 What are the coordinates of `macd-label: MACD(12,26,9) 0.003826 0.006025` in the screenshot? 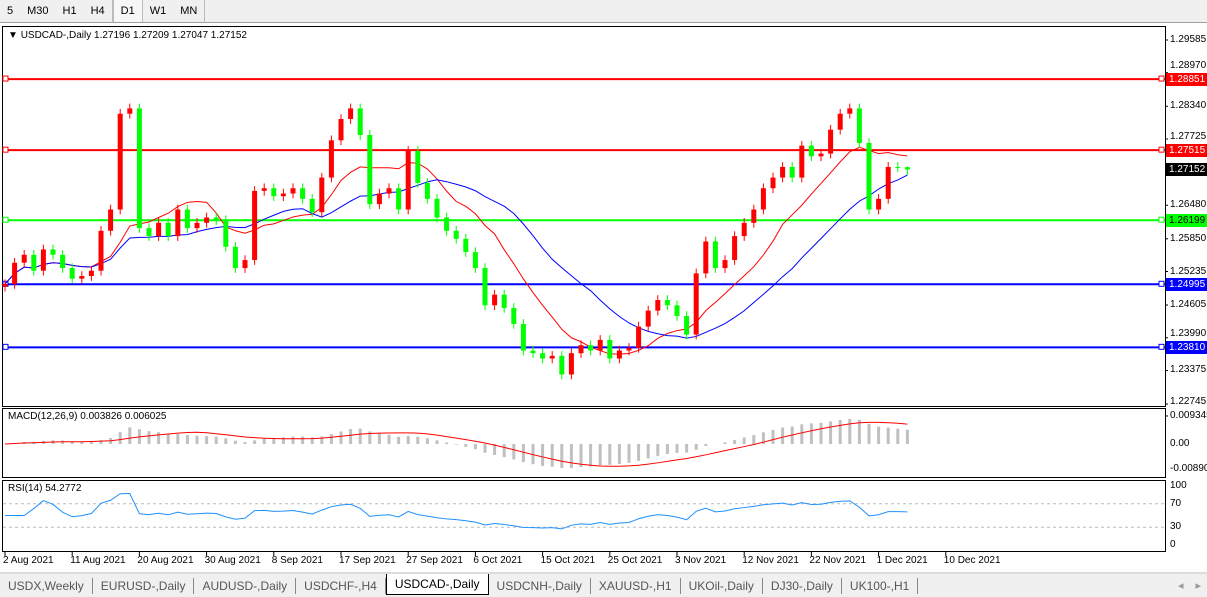 It's located at (87, 416).